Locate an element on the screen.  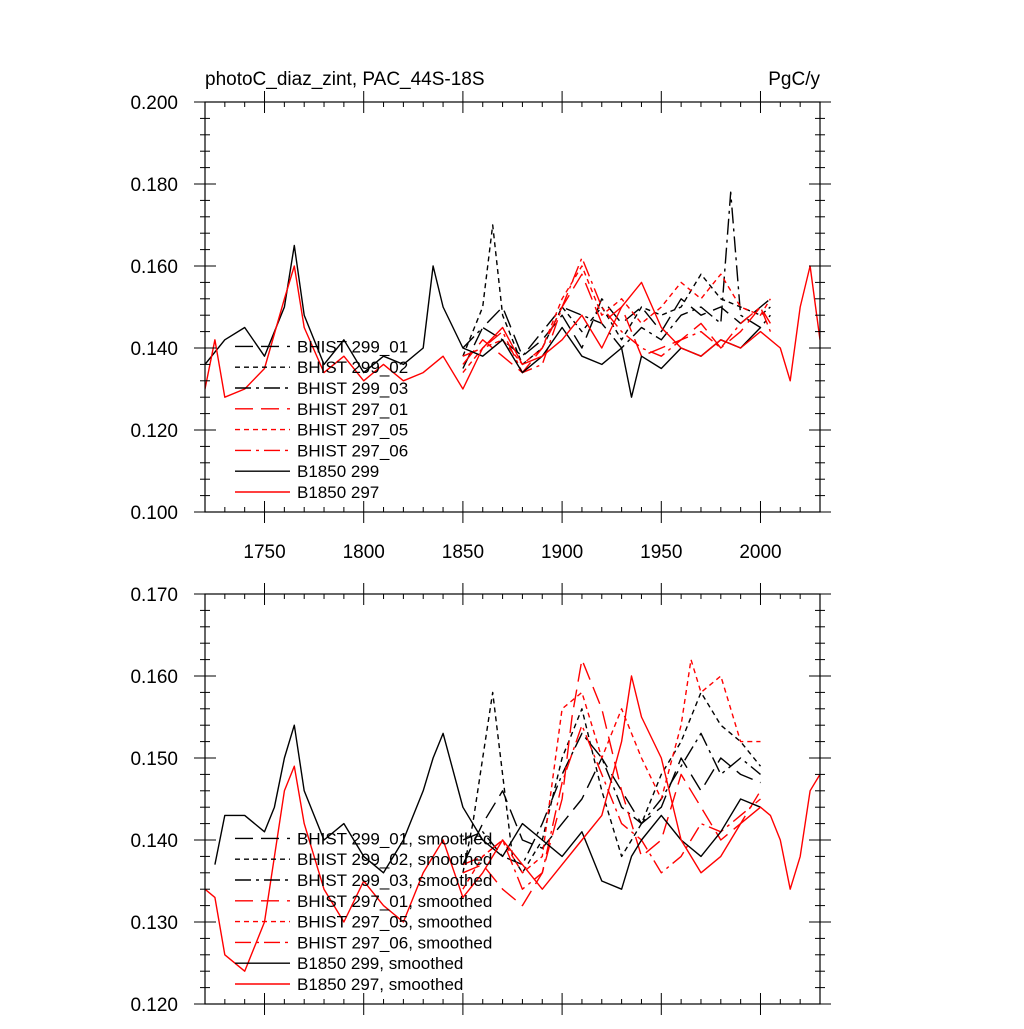
series-lines is located at coordinates (512, 294).